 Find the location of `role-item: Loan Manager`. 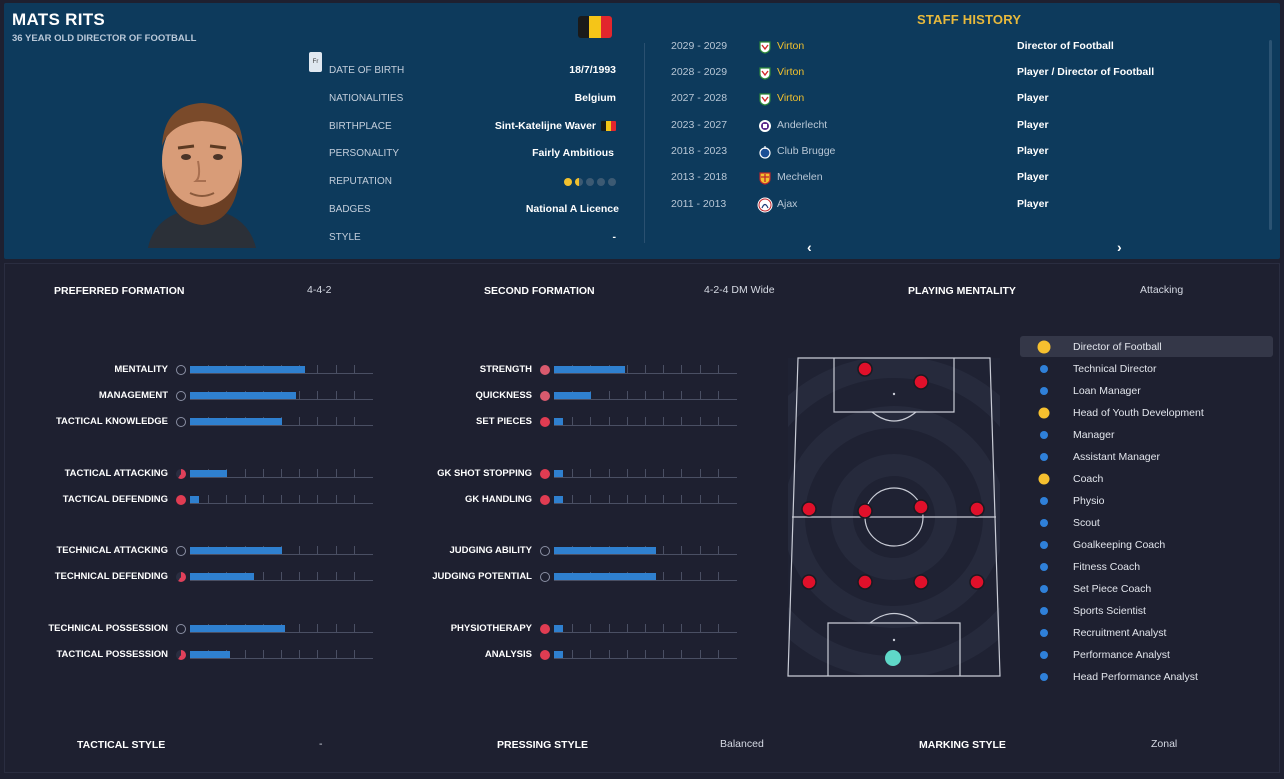

role-item: Loan Manager is located at coordinates (1146, 390).